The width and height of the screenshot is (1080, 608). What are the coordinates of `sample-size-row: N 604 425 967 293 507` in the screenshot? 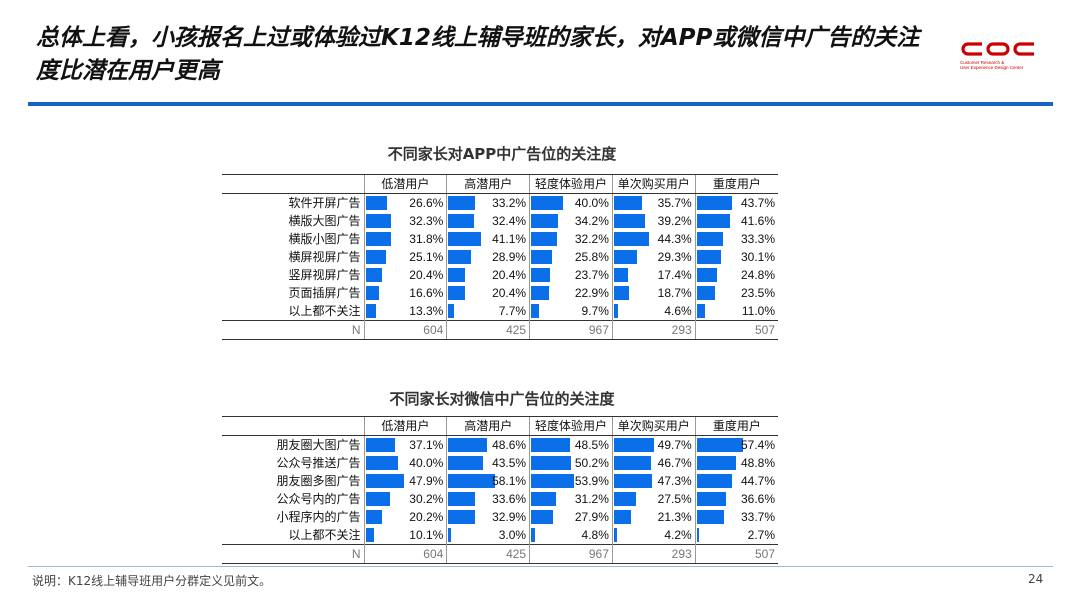 It's located at (500, 330).